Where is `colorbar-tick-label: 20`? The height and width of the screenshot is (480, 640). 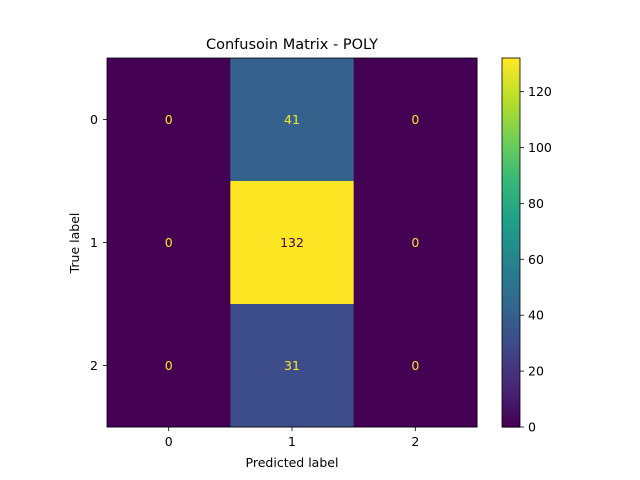
colorbar-tick-label: 20 is located at coordinates (536, 371).